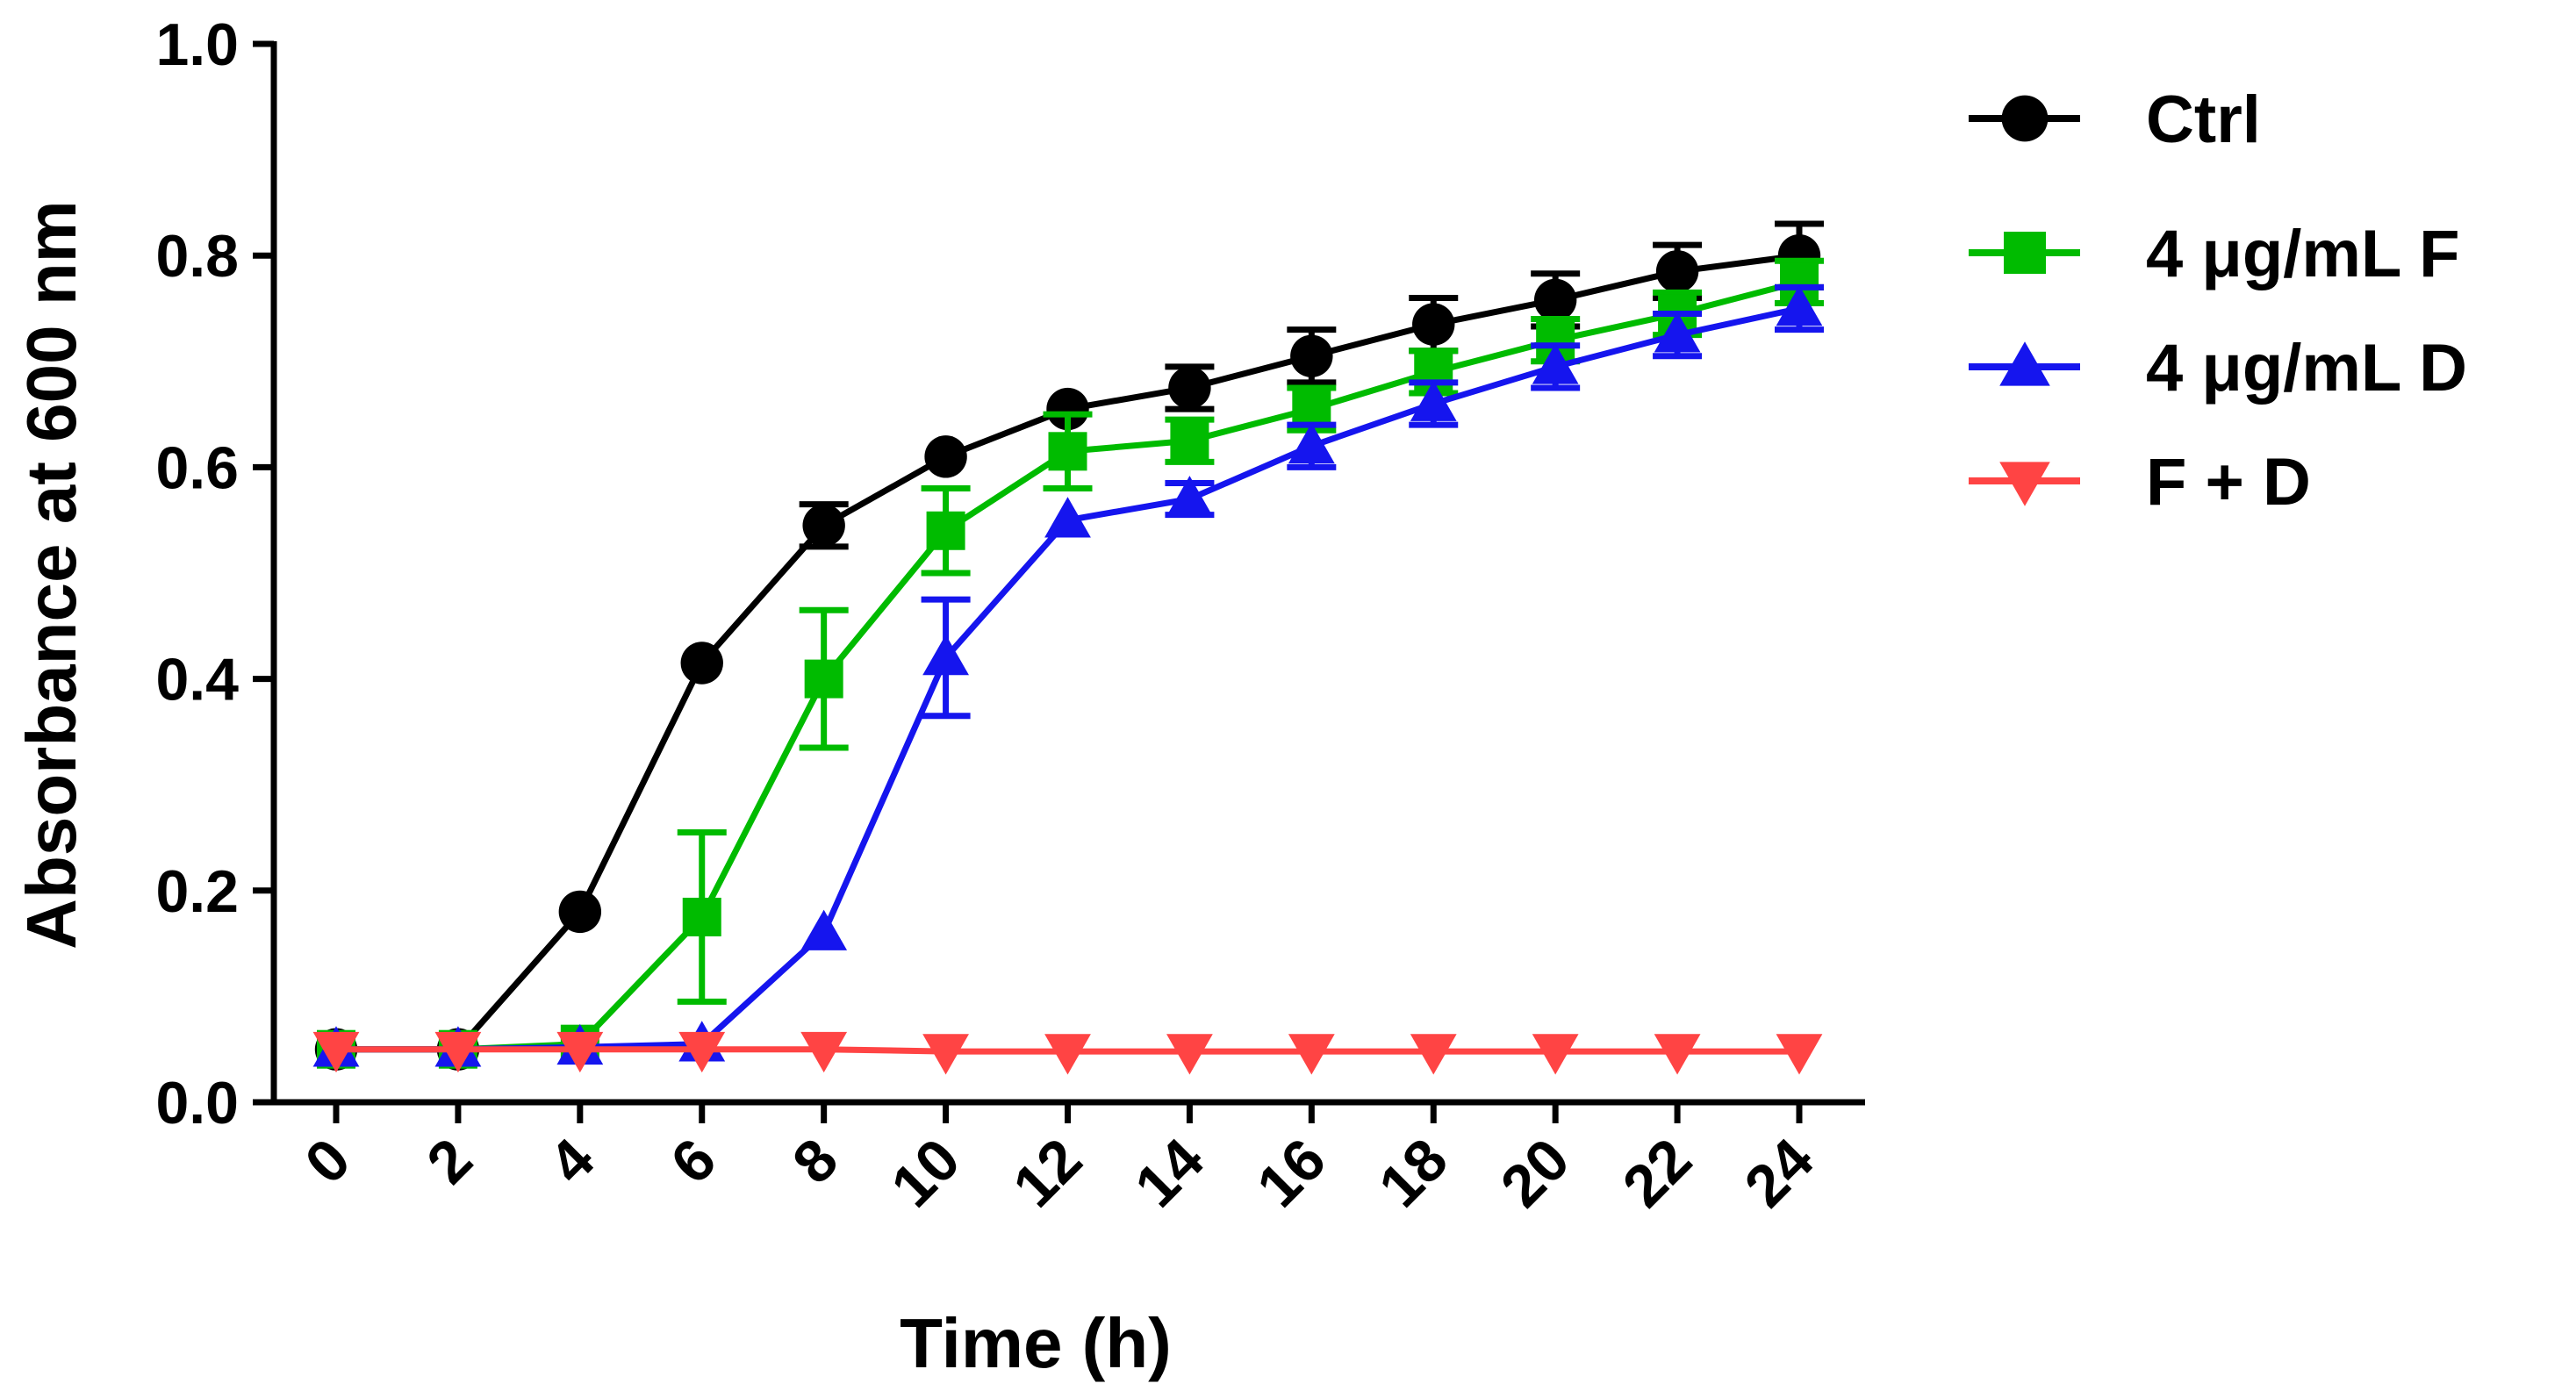 The image size is (2576, 1398). I want to click on x-tick-label: 6, so click(693, 1161).